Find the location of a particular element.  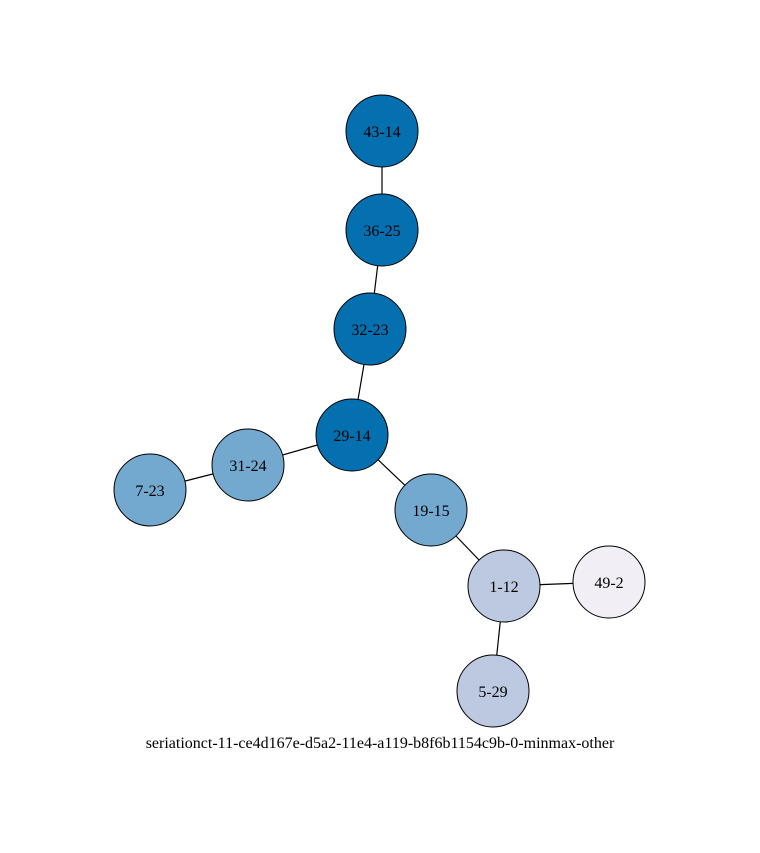

node-32-23: 32-23 is located at coordinates (370, 329).